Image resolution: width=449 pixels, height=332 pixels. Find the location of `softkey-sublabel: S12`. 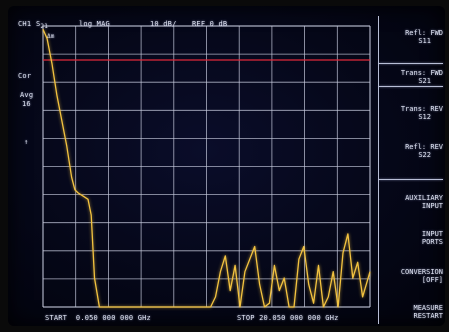

softkey-sublabel: S12 is located at coordinates (424, 117).